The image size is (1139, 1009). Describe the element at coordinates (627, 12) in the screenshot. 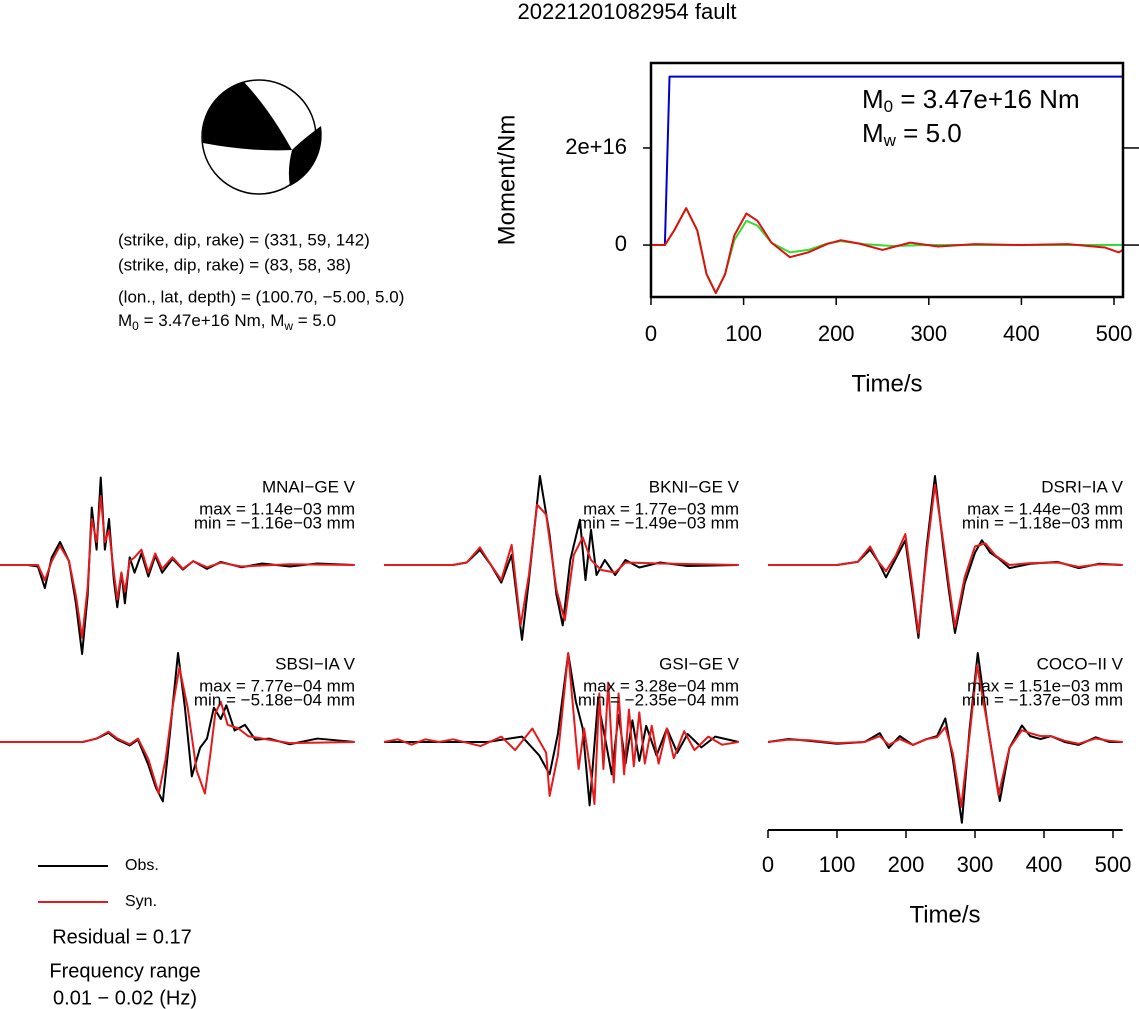

I see `figure-title: 20221201082954 fault` at that location.